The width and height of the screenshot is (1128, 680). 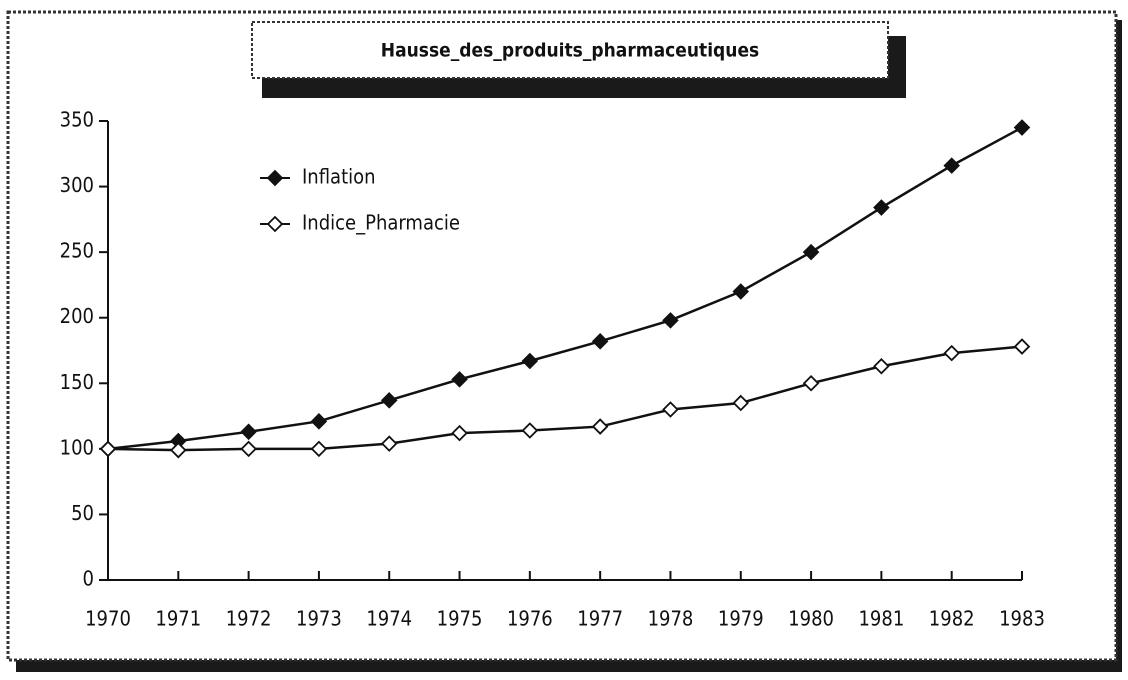 I want to click on x-tick-label: 1982, so click(x=952, y=619).